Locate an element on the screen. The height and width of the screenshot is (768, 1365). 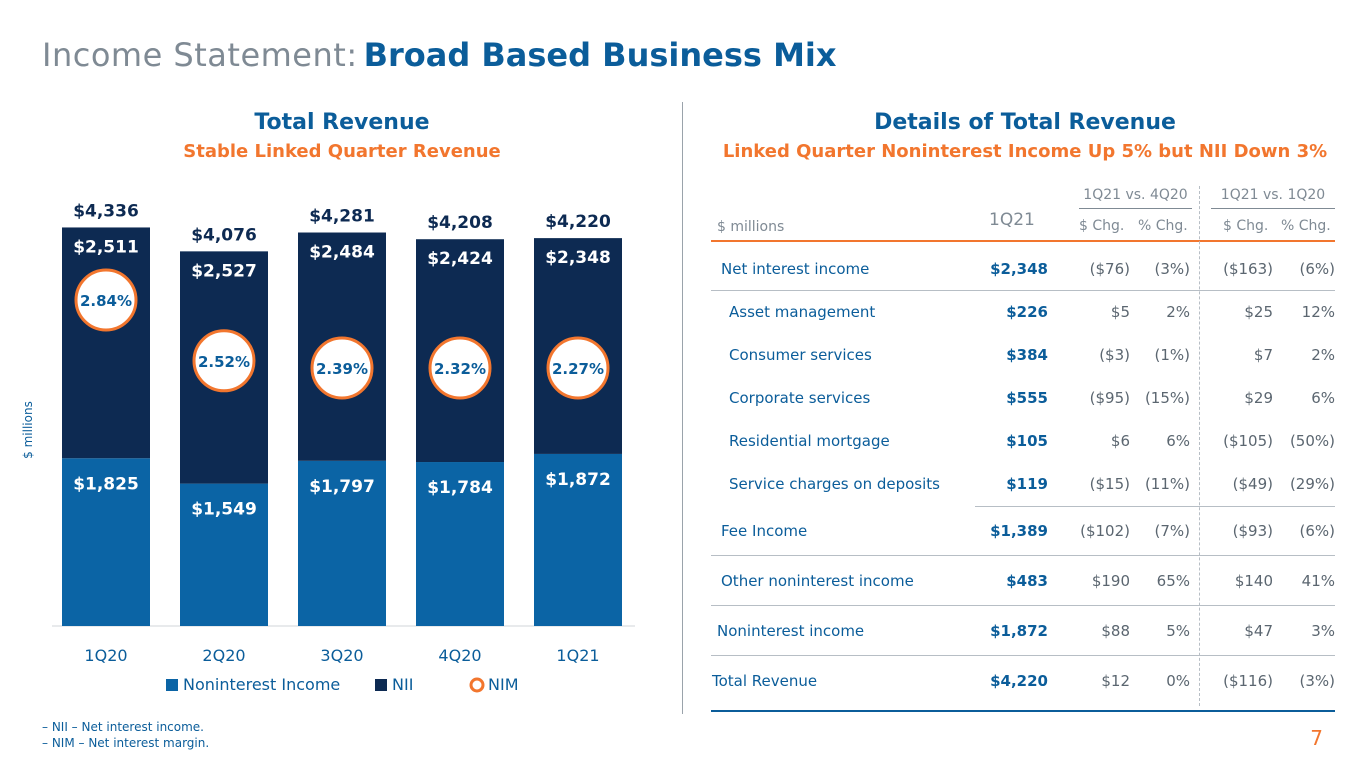
row-1q21: $4,220 is located at coordinates (1019, 681).